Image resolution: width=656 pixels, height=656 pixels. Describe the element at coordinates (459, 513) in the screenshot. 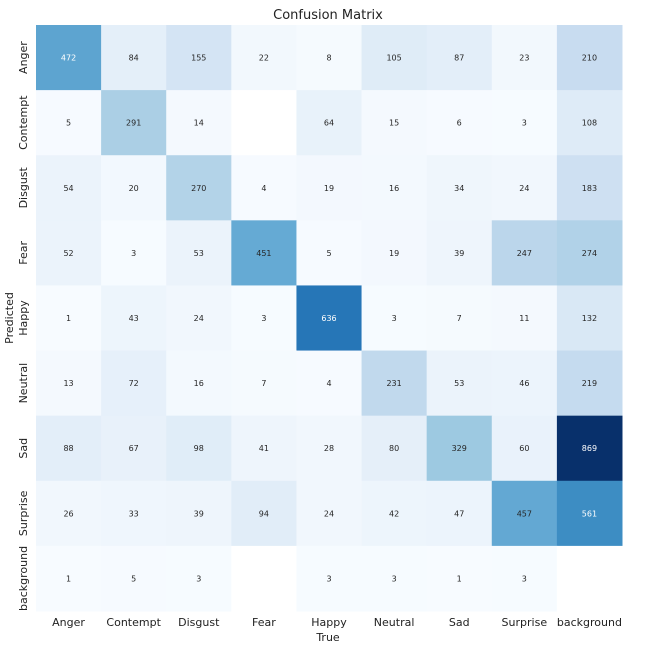

I see `cell-value-label: 47` at that location.